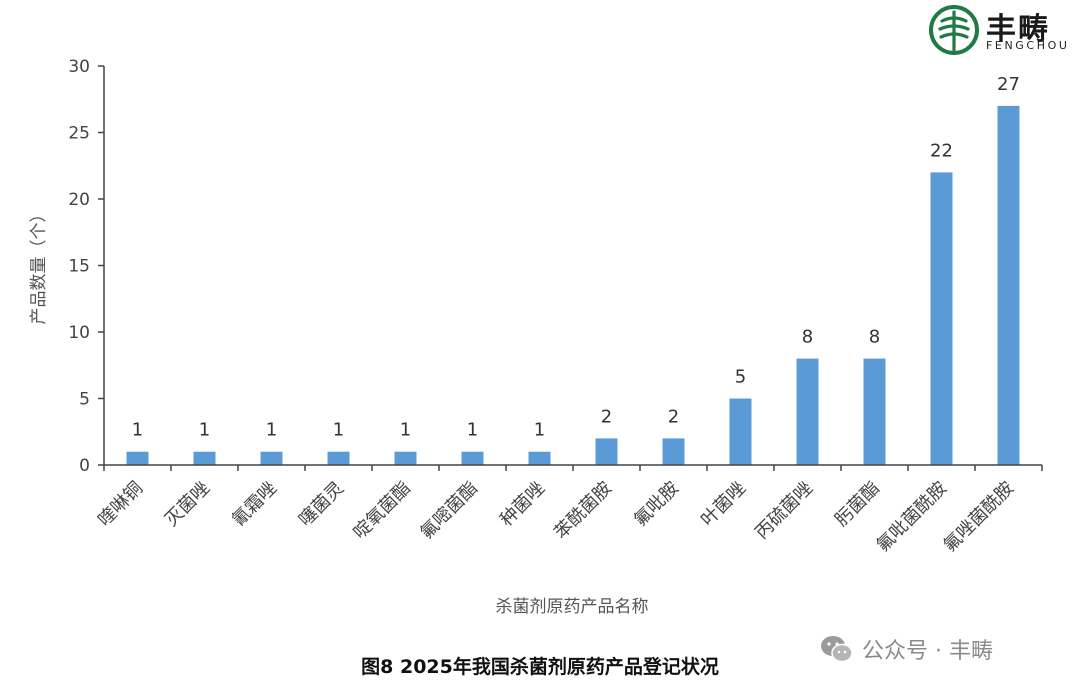 Image resolution: width=1080 pixels, height=692 pixels. I want to click on wechat-watermark: 公众号 · 丰畴, so click(906, 649).